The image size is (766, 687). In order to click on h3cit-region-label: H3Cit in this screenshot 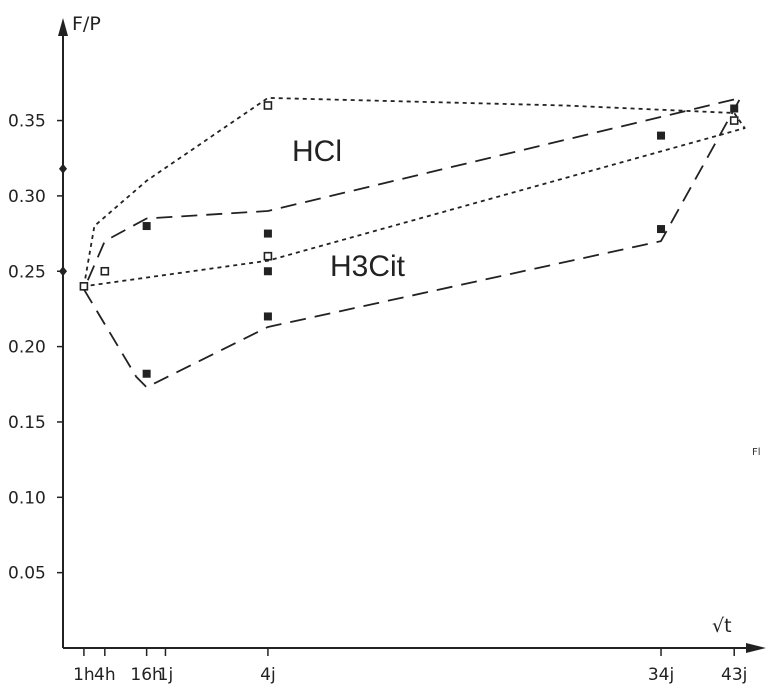, I will do `click(368, 266)`.